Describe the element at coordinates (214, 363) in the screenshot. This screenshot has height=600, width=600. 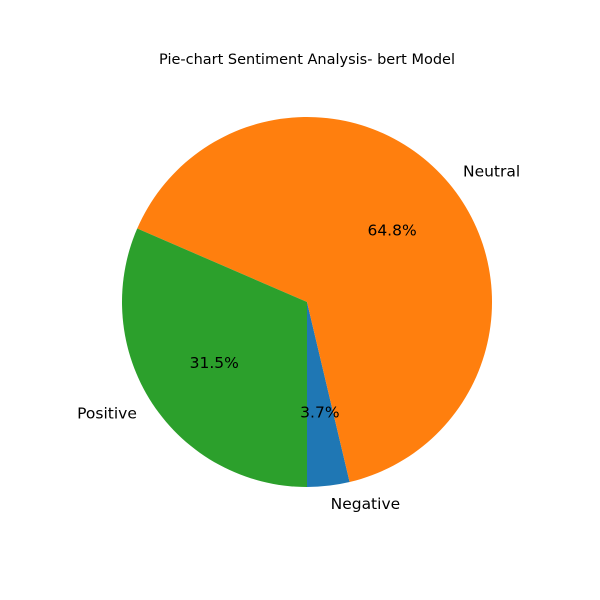
I see `pct-label-positive: 31.5%` at that location.